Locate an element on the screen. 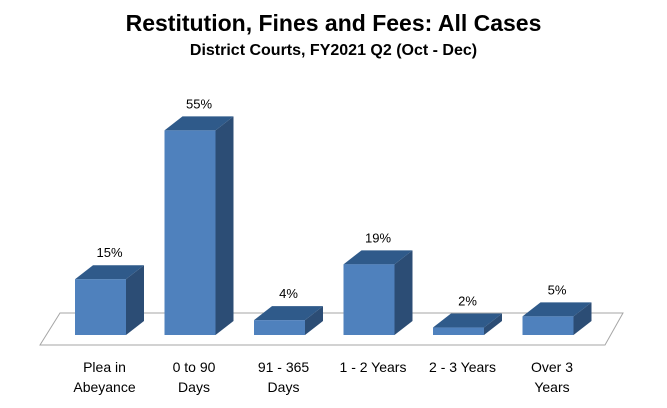 Image resolution: width=667 pixels, height=408 pixels. data-label: 55% is located at coordinates (199, 103).